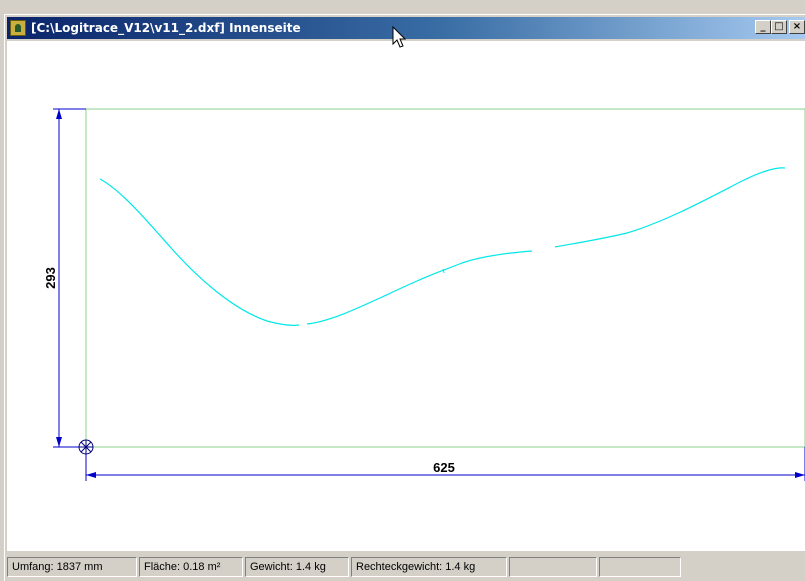 Image resolution: width=805 pixels, height=581 pixels. I want to click on status-umfang: Umfang: 1837 mm, so click(72, 566).